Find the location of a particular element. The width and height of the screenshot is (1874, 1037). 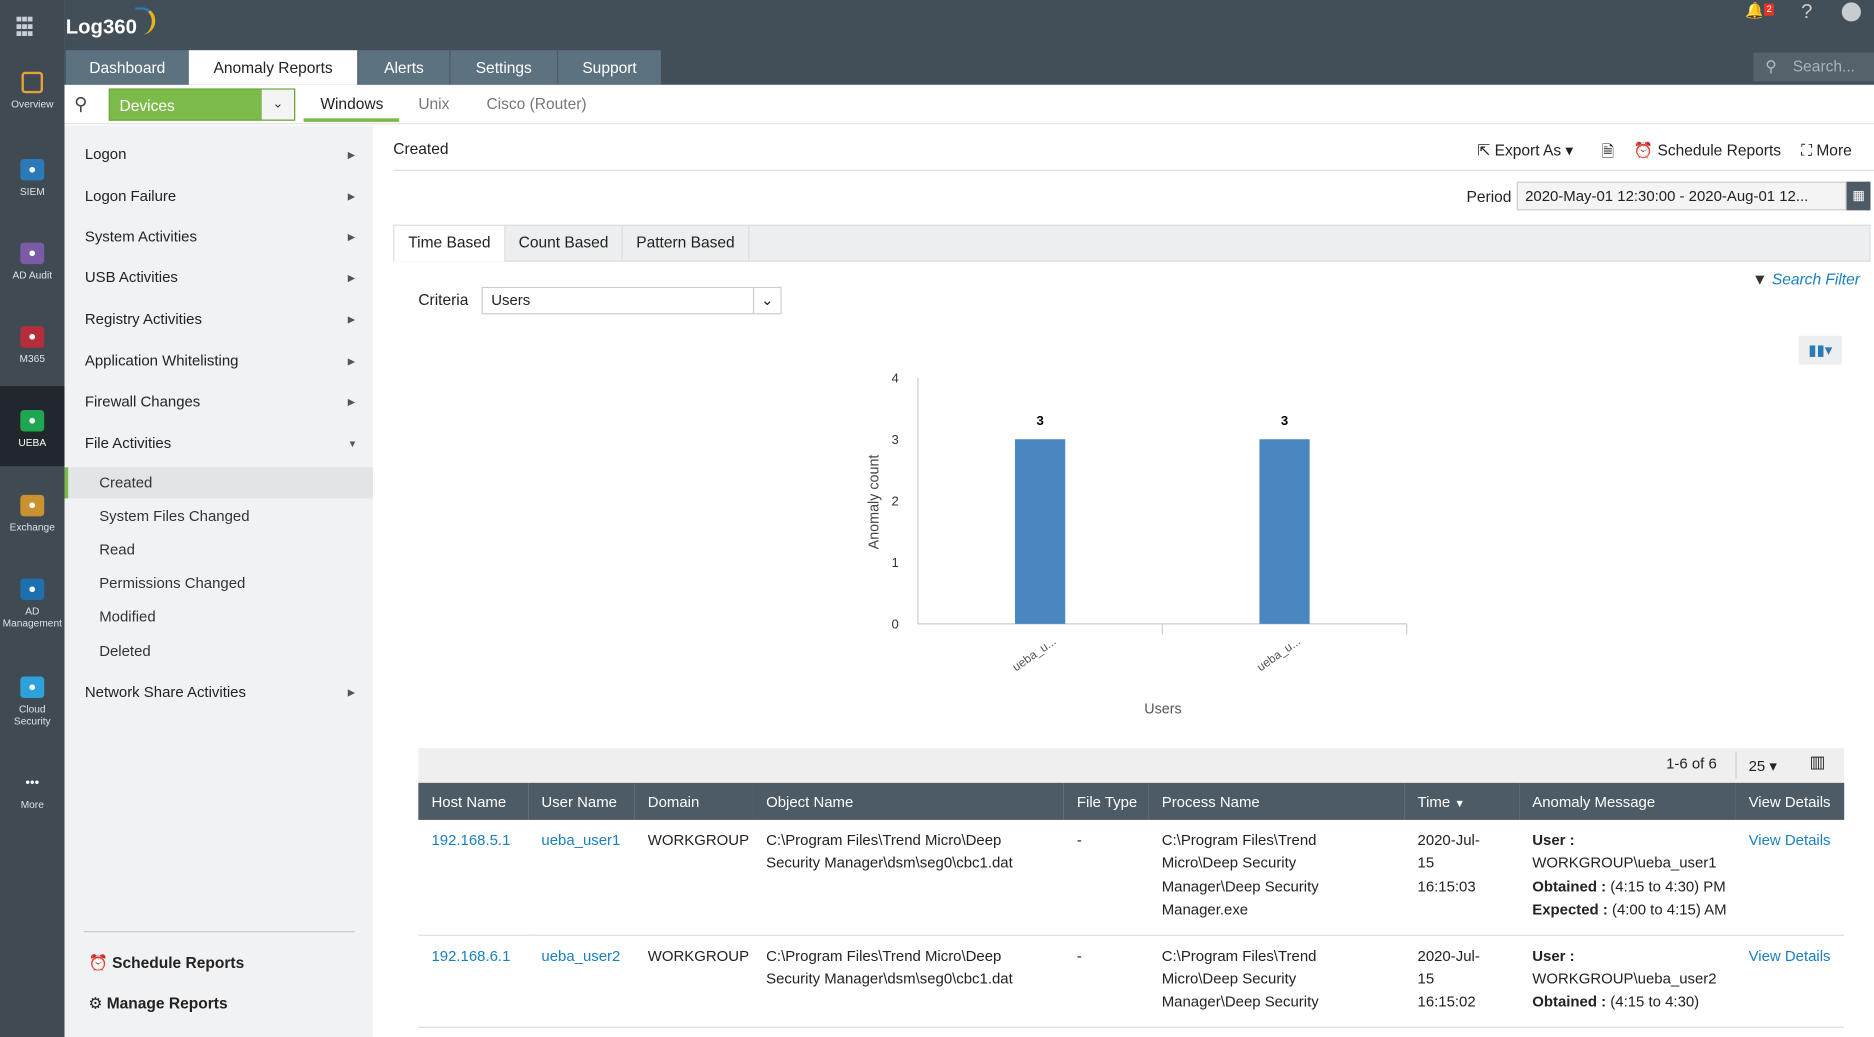

schedule-reports-button: ⏰ Schedule Reports is located at coordinates (1707, 150).